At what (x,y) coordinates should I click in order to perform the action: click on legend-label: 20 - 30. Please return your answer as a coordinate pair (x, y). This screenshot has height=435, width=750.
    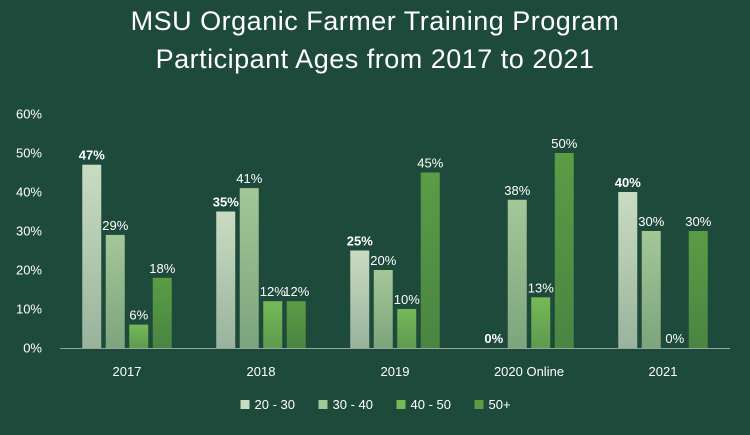
    Looking at the image, I should click on (275, 404).